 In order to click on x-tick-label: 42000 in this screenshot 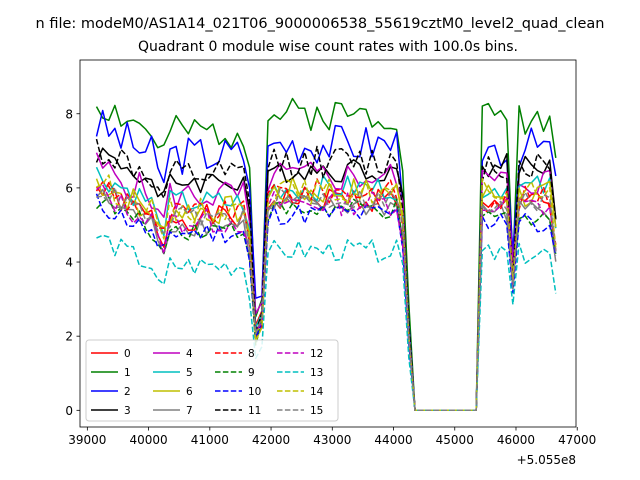, I will do `click(271, 440)`.